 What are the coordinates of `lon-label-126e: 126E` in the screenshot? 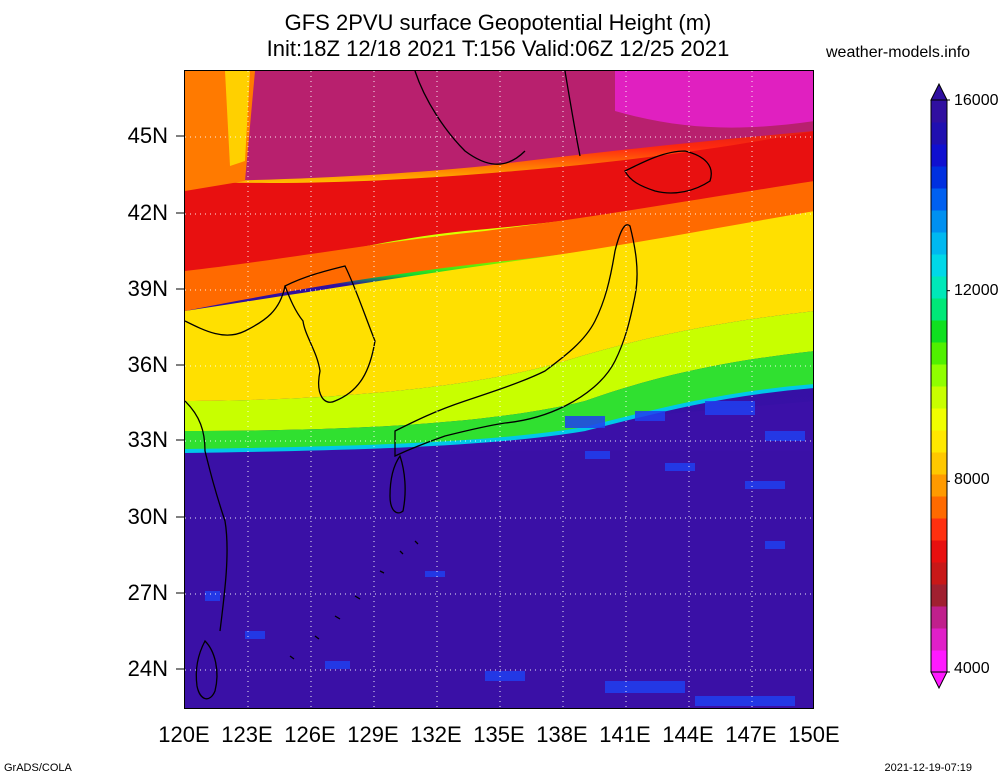 It's located at (310, 734).